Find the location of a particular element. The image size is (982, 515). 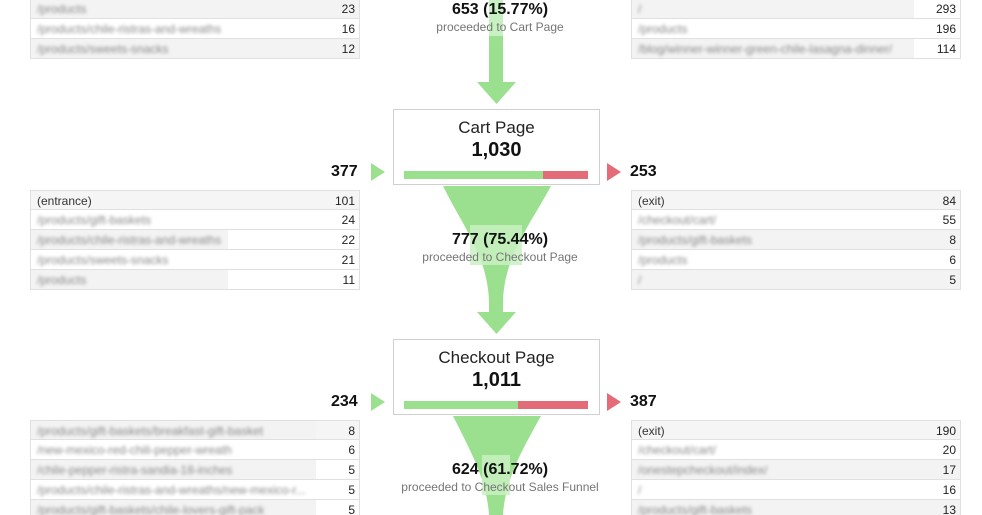

row-count: 114 is located at coordinates (946, 49).